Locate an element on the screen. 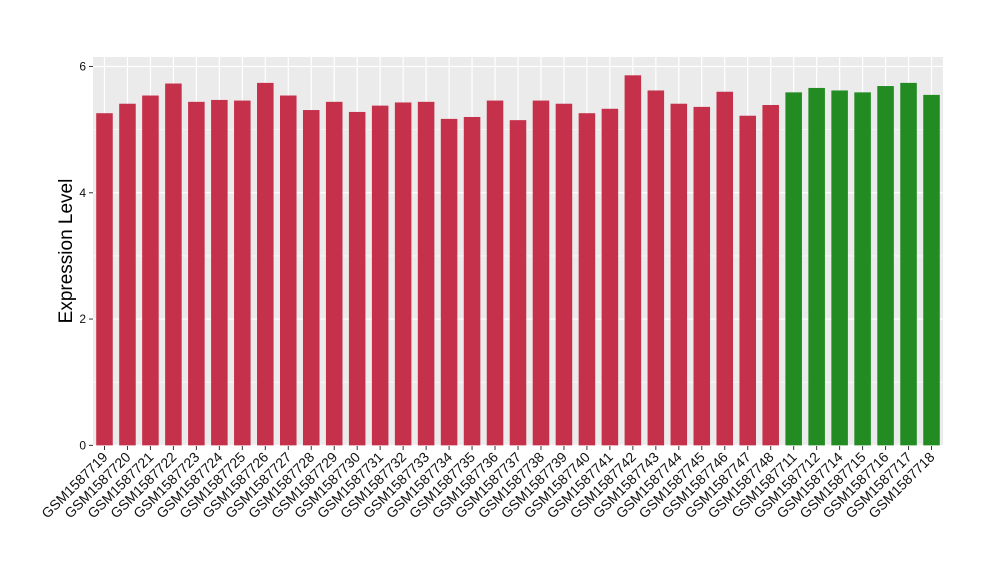  bar-GSM1587725 is located at coordinates (242, 273).